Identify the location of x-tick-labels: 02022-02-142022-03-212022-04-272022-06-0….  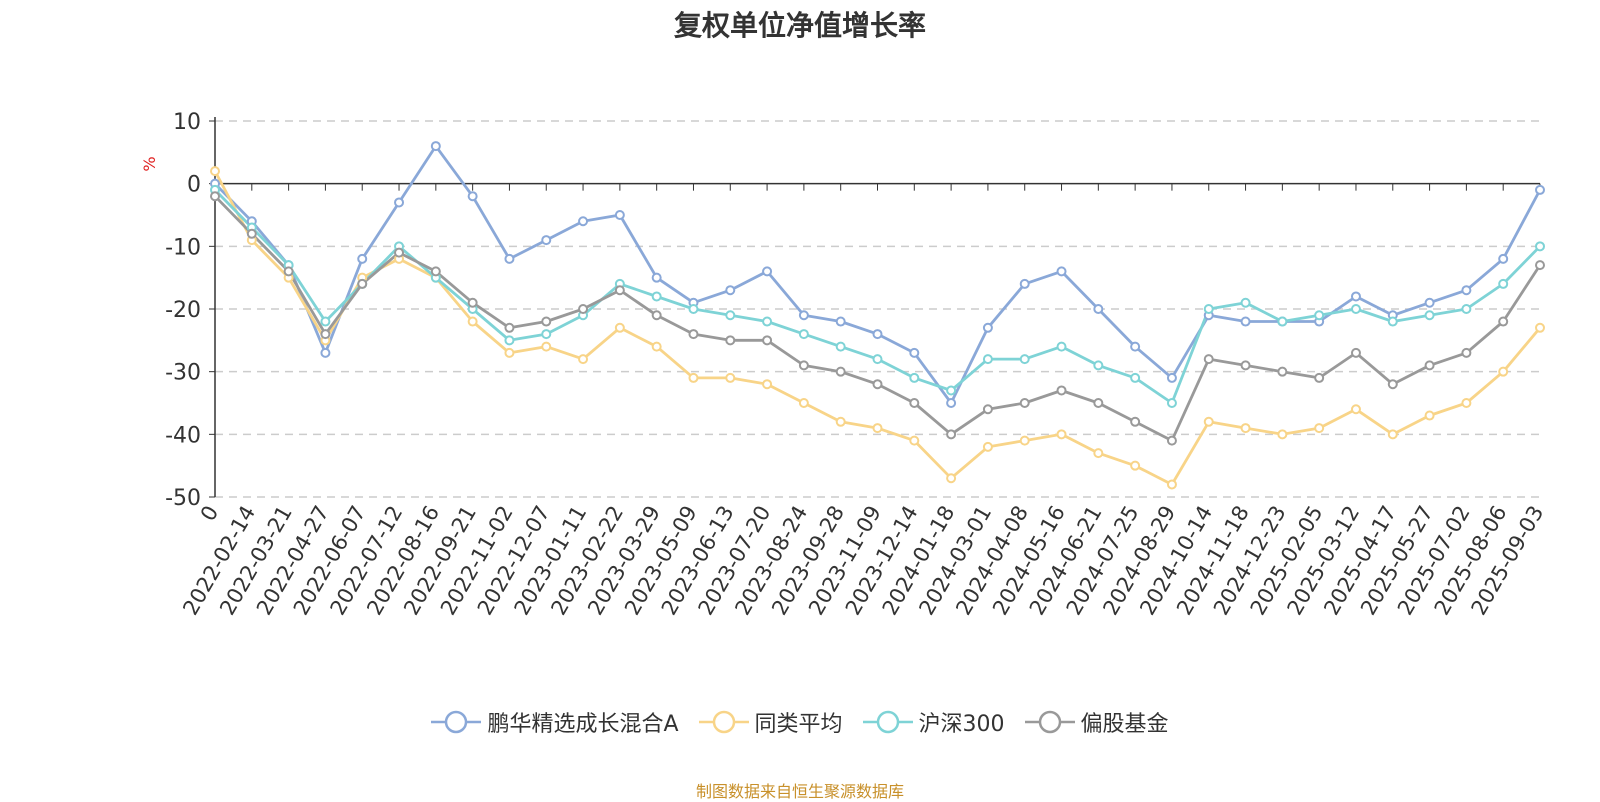
(863, 561).